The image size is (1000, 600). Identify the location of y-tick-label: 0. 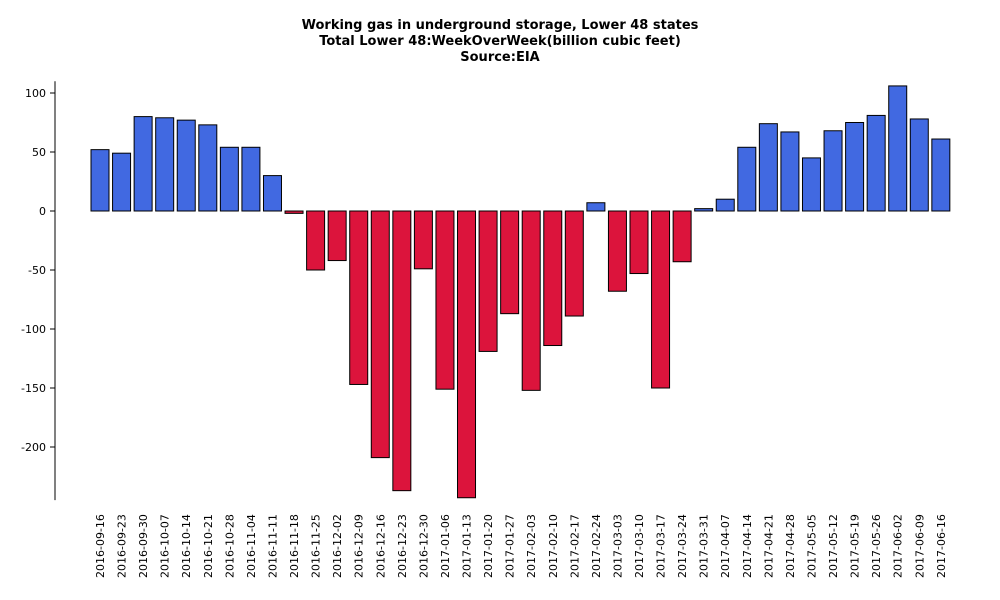
(42, 211).